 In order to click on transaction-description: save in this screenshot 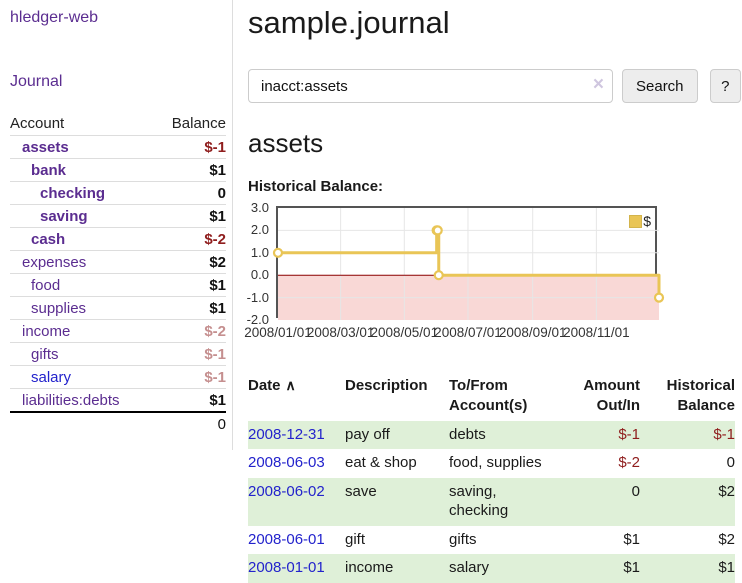, I will do `click(361, 491)`.